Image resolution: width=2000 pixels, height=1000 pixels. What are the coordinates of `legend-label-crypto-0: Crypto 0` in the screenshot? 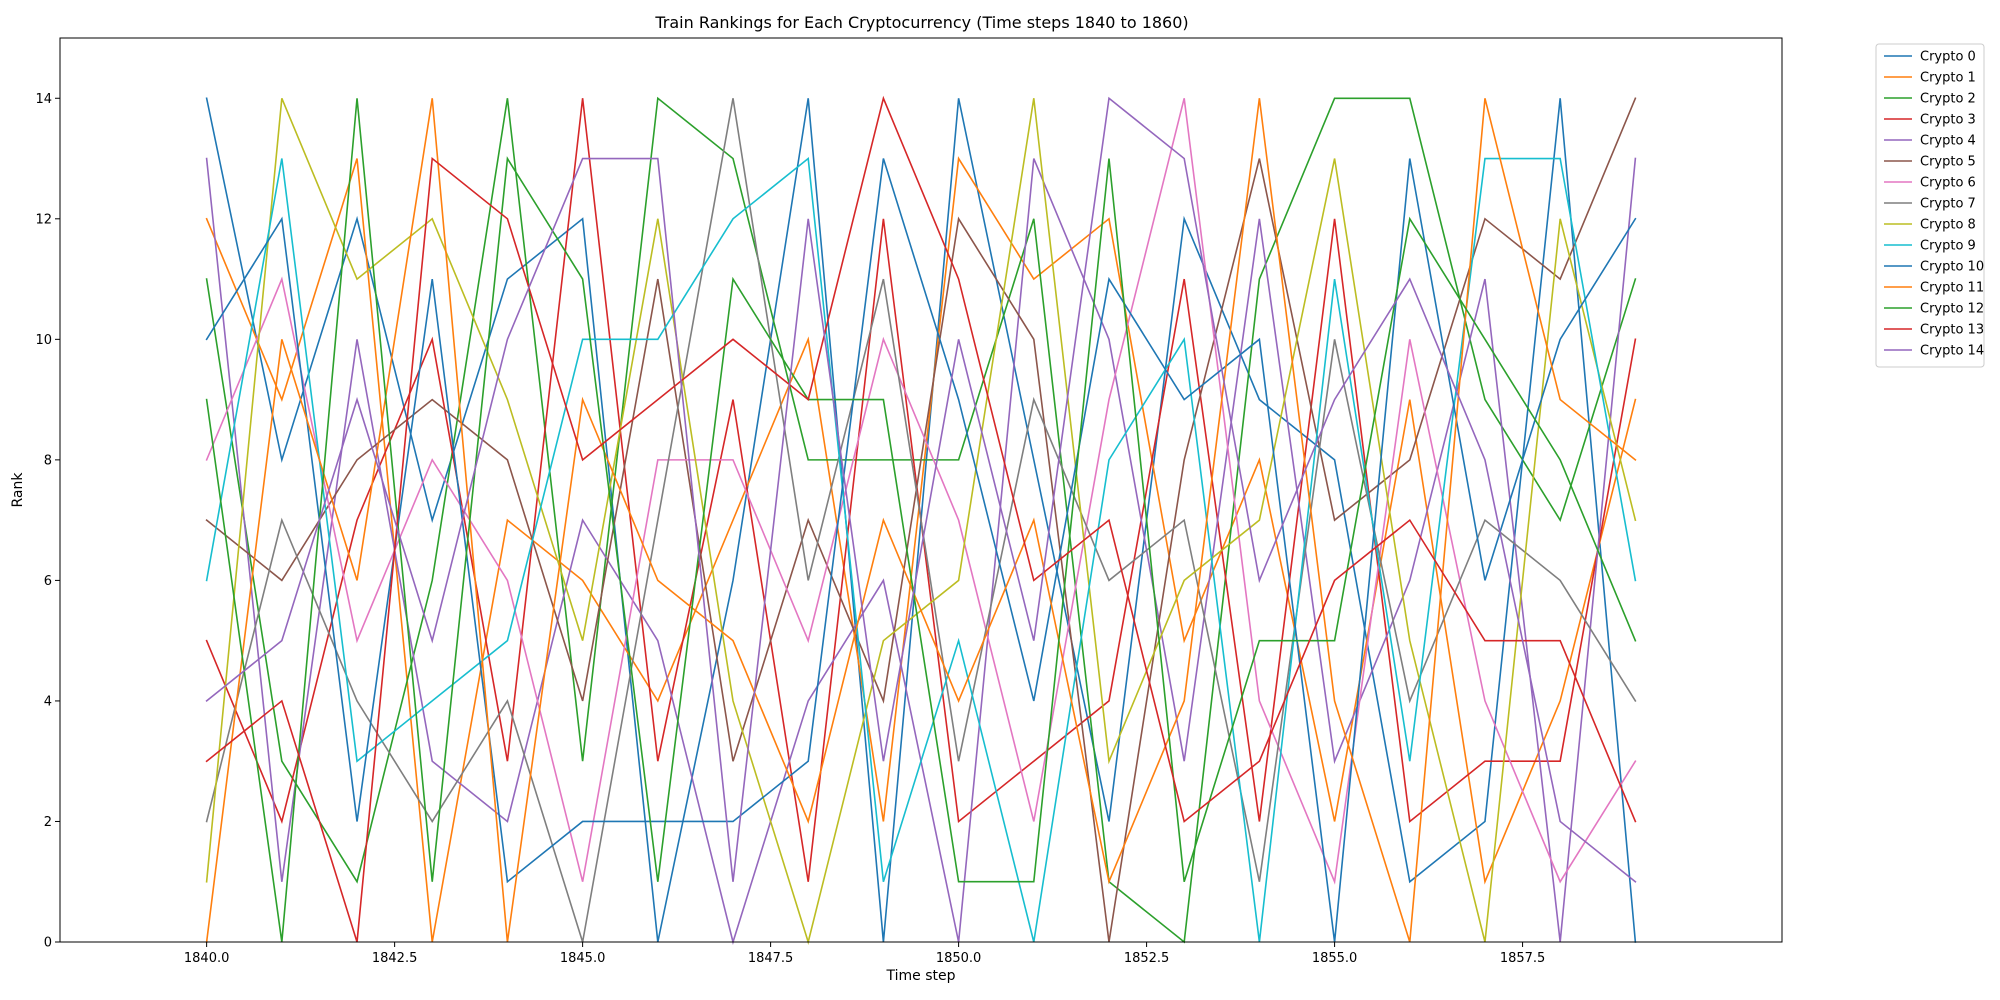 It's located at (1948, 57).